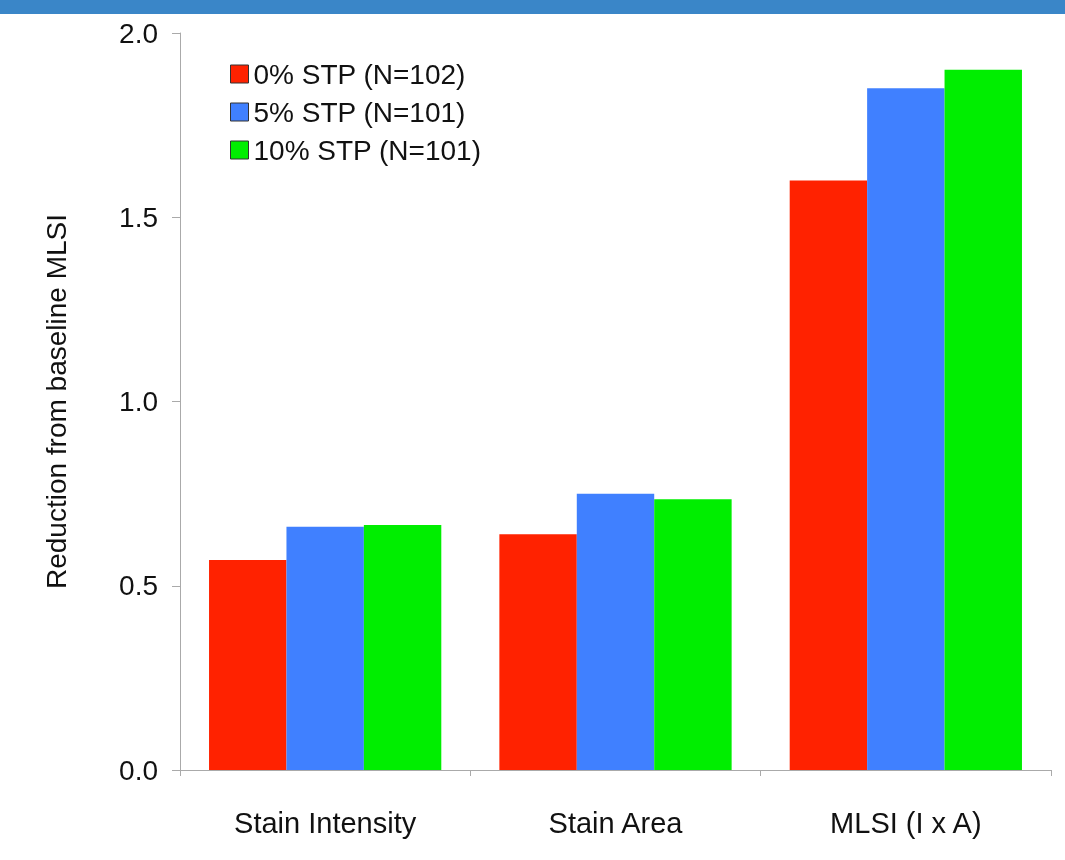 The image size is (1065, 860). What do you see at coordinates (906, 822) in the screenshot?
I see `x-tick-label: MLSI (I x A)` at bounding box center [906, 822].